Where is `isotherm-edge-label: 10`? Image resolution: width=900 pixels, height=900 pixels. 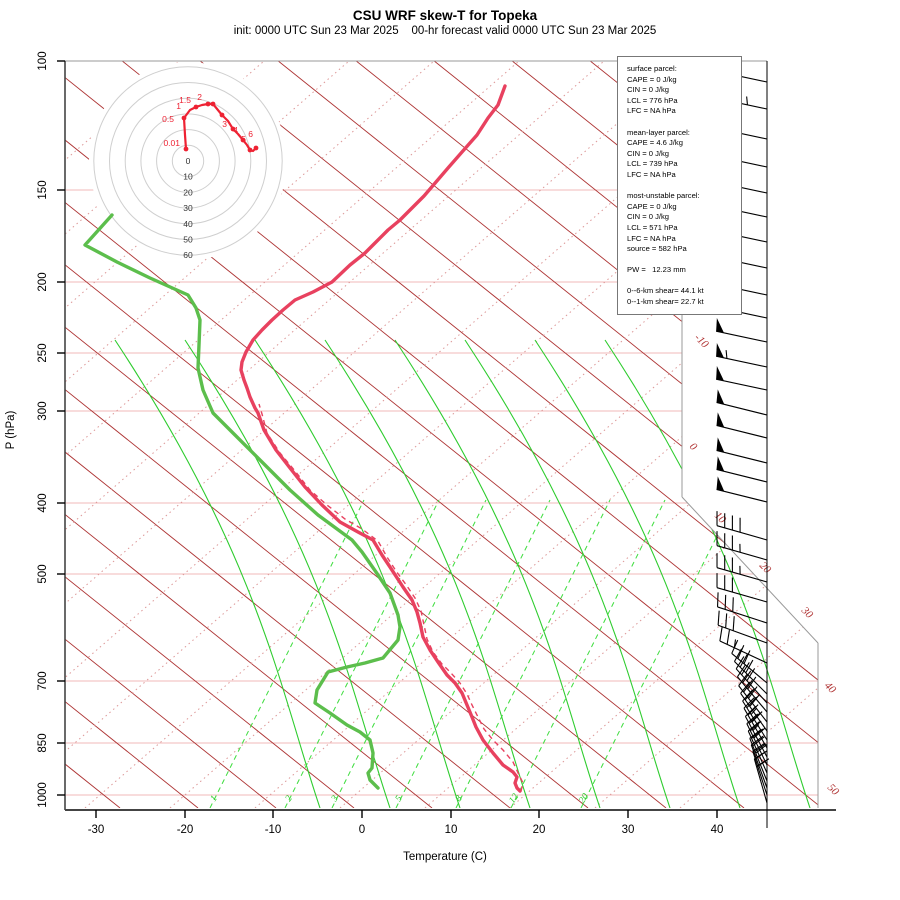 isotherm-edge-label: 10 is located at coordinates (720, 518).